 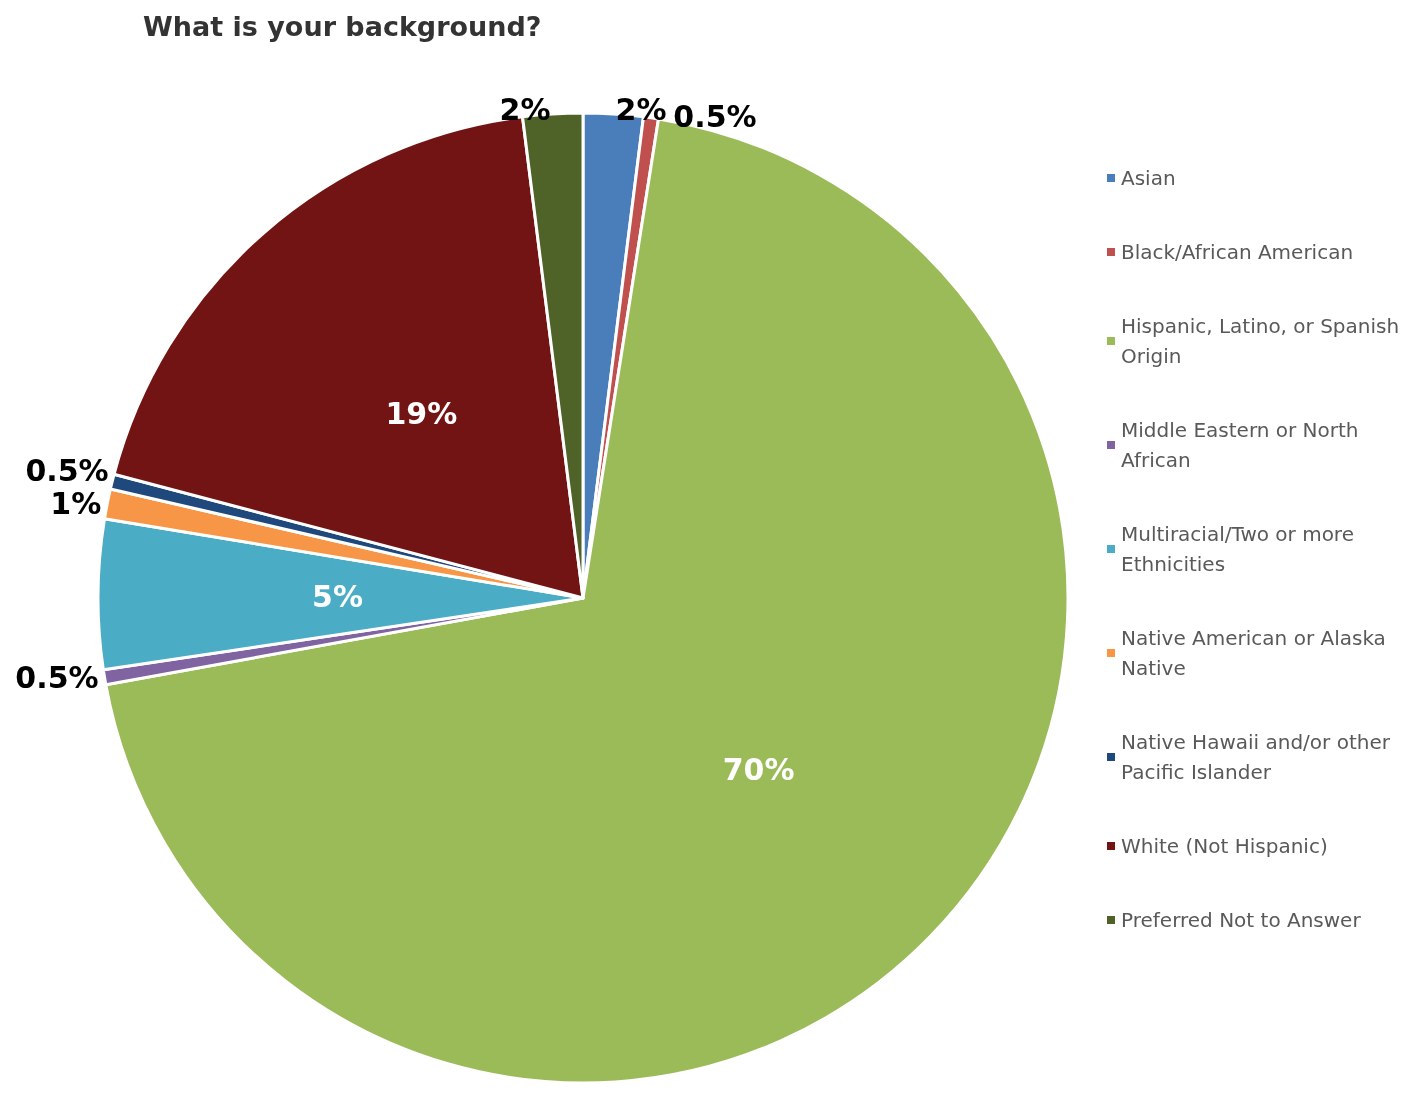 What do you see at coordinates (1241, 549) in the screenshot?
I see `legend-label: Multiracial/Two or more Ethnicities` at bounding box center [1241, 549].